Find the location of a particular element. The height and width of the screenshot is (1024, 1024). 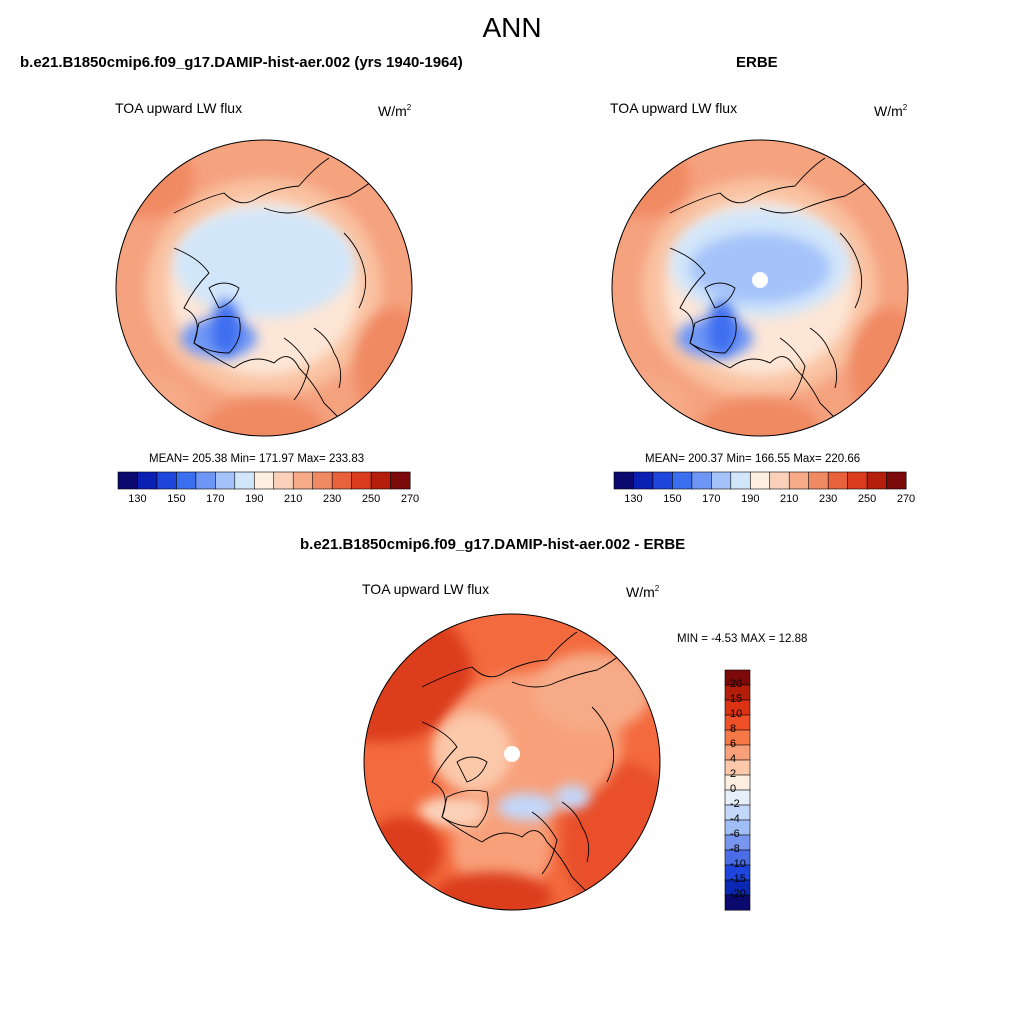

panel1-colorbar is located at coordinates (264, 480).